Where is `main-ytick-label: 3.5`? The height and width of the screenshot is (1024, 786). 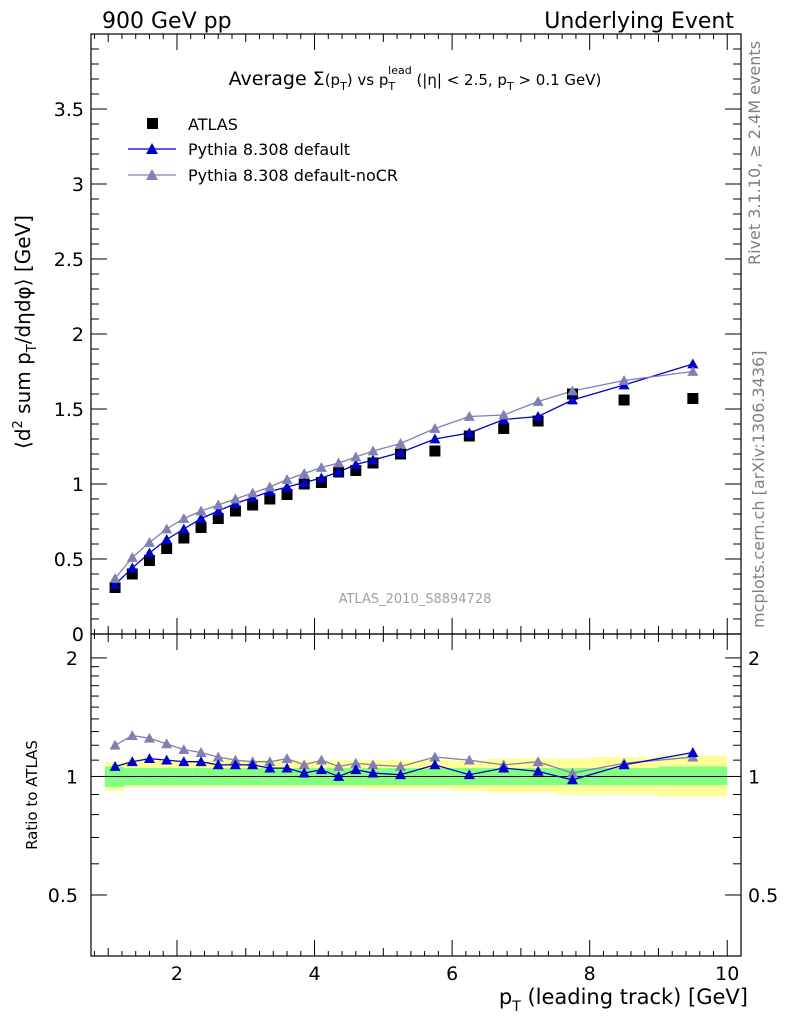 main-ytick-label: 3.5 is located at coordinates (69, 110).